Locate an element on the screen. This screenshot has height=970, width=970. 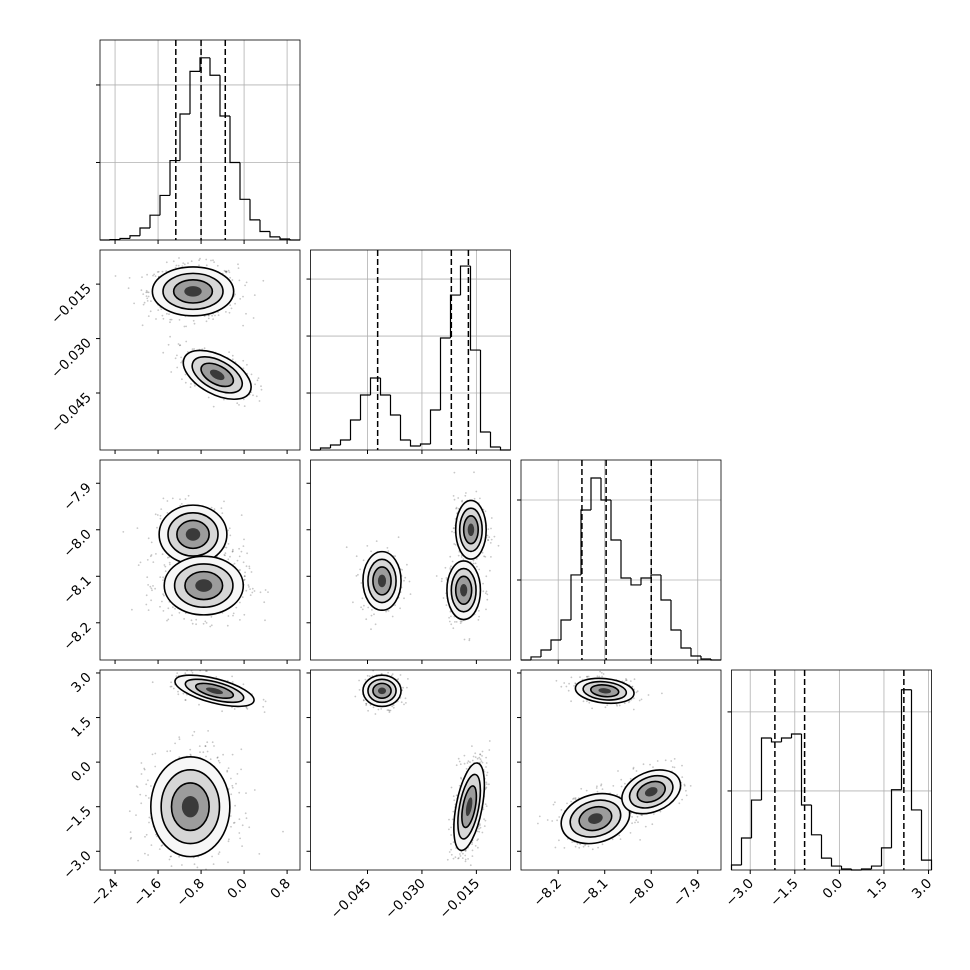
panel-frame is located at coordinates (200, 770).